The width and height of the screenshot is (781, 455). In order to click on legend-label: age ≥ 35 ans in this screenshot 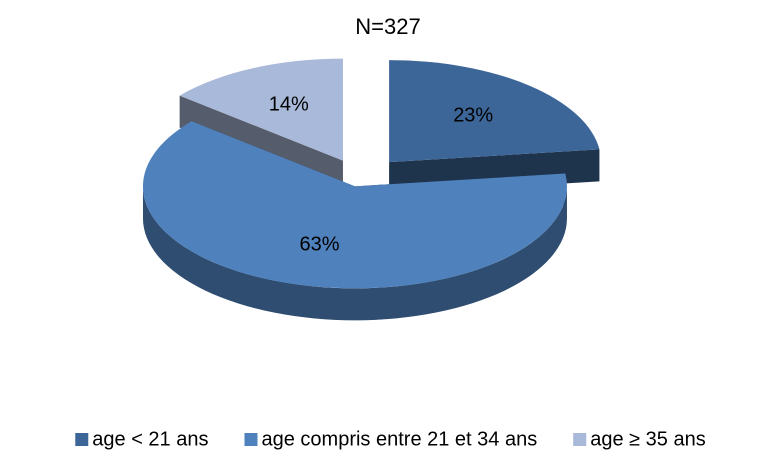, I will do `click(648, 439)`.